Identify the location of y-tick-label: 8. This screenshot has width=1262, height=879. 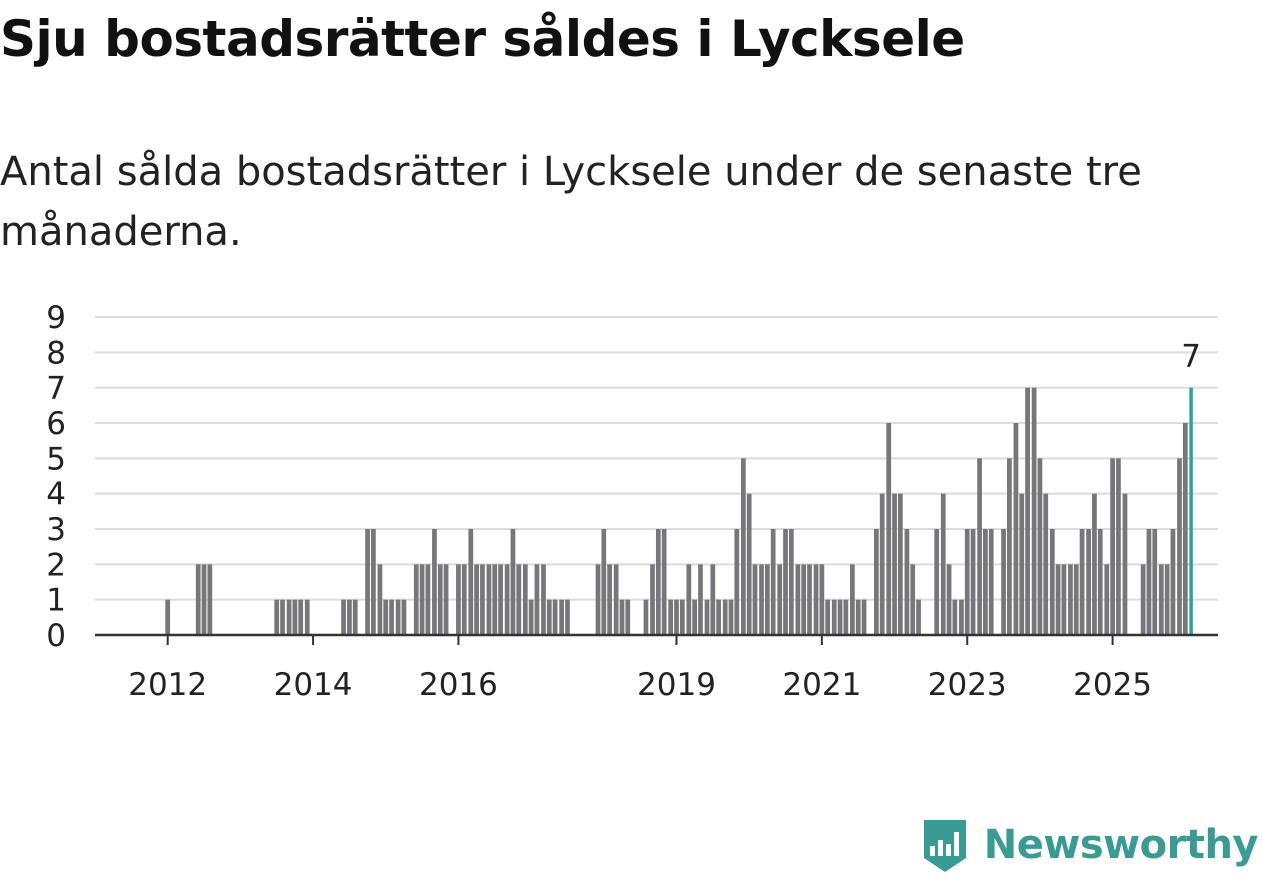
(56, 353).